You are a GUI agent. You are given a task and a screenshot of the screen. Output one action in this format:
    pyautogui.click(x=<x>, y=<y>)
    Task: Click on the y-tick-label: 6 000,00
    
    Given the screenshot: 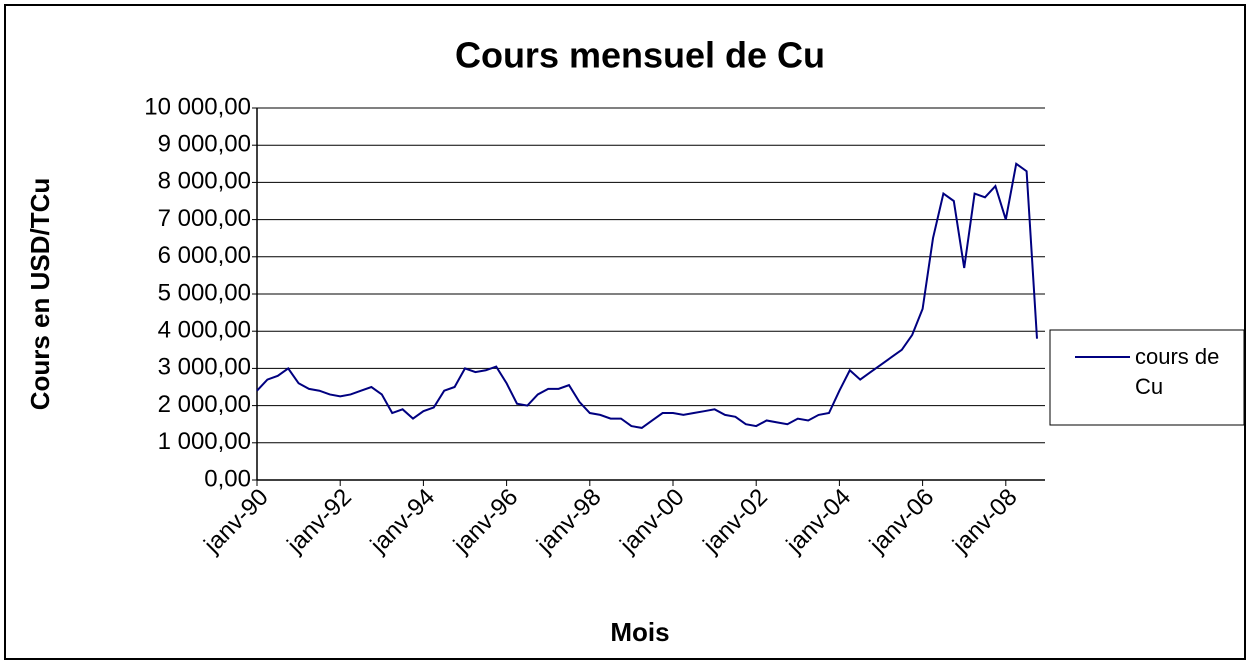 What is the action you would take?
    pyautogui.click(x=204, y=255)
    